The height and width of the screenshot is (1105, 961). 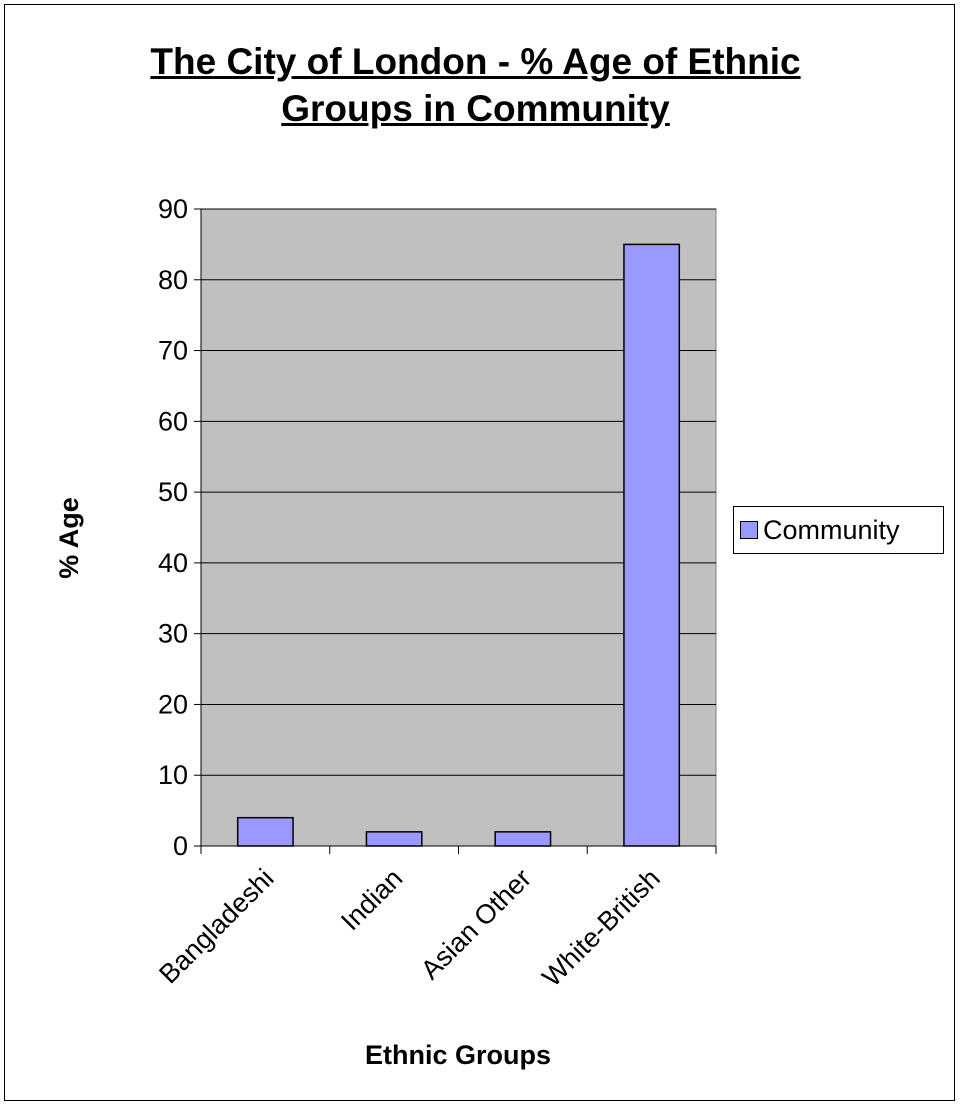 I want to click on y-tick-label: 70, so click(x=173, y=351).